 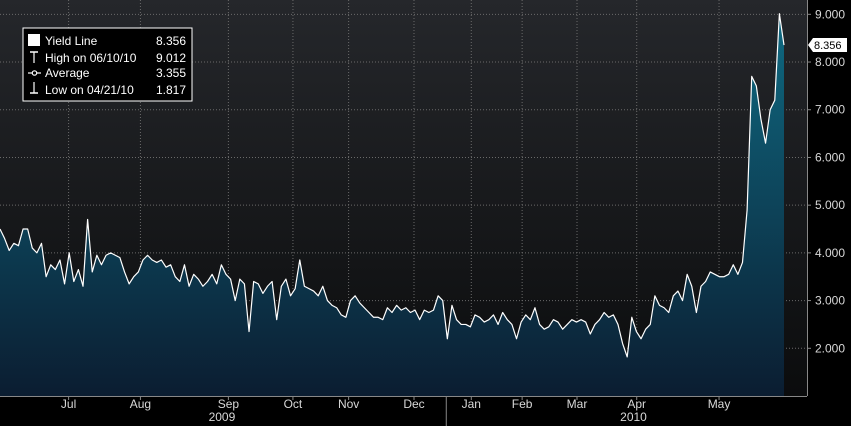 I want to click on legend-label: High on 06/10/10, so click(x=91, y=58).